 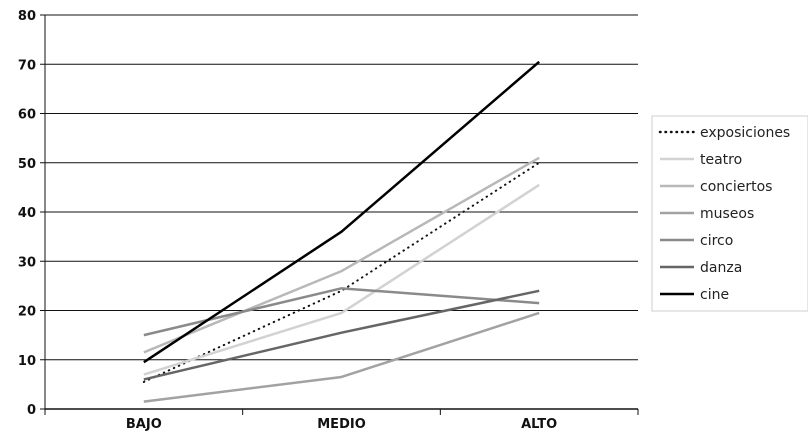 I want to click on y-tick-label: 30, so click(x=27, y=262).